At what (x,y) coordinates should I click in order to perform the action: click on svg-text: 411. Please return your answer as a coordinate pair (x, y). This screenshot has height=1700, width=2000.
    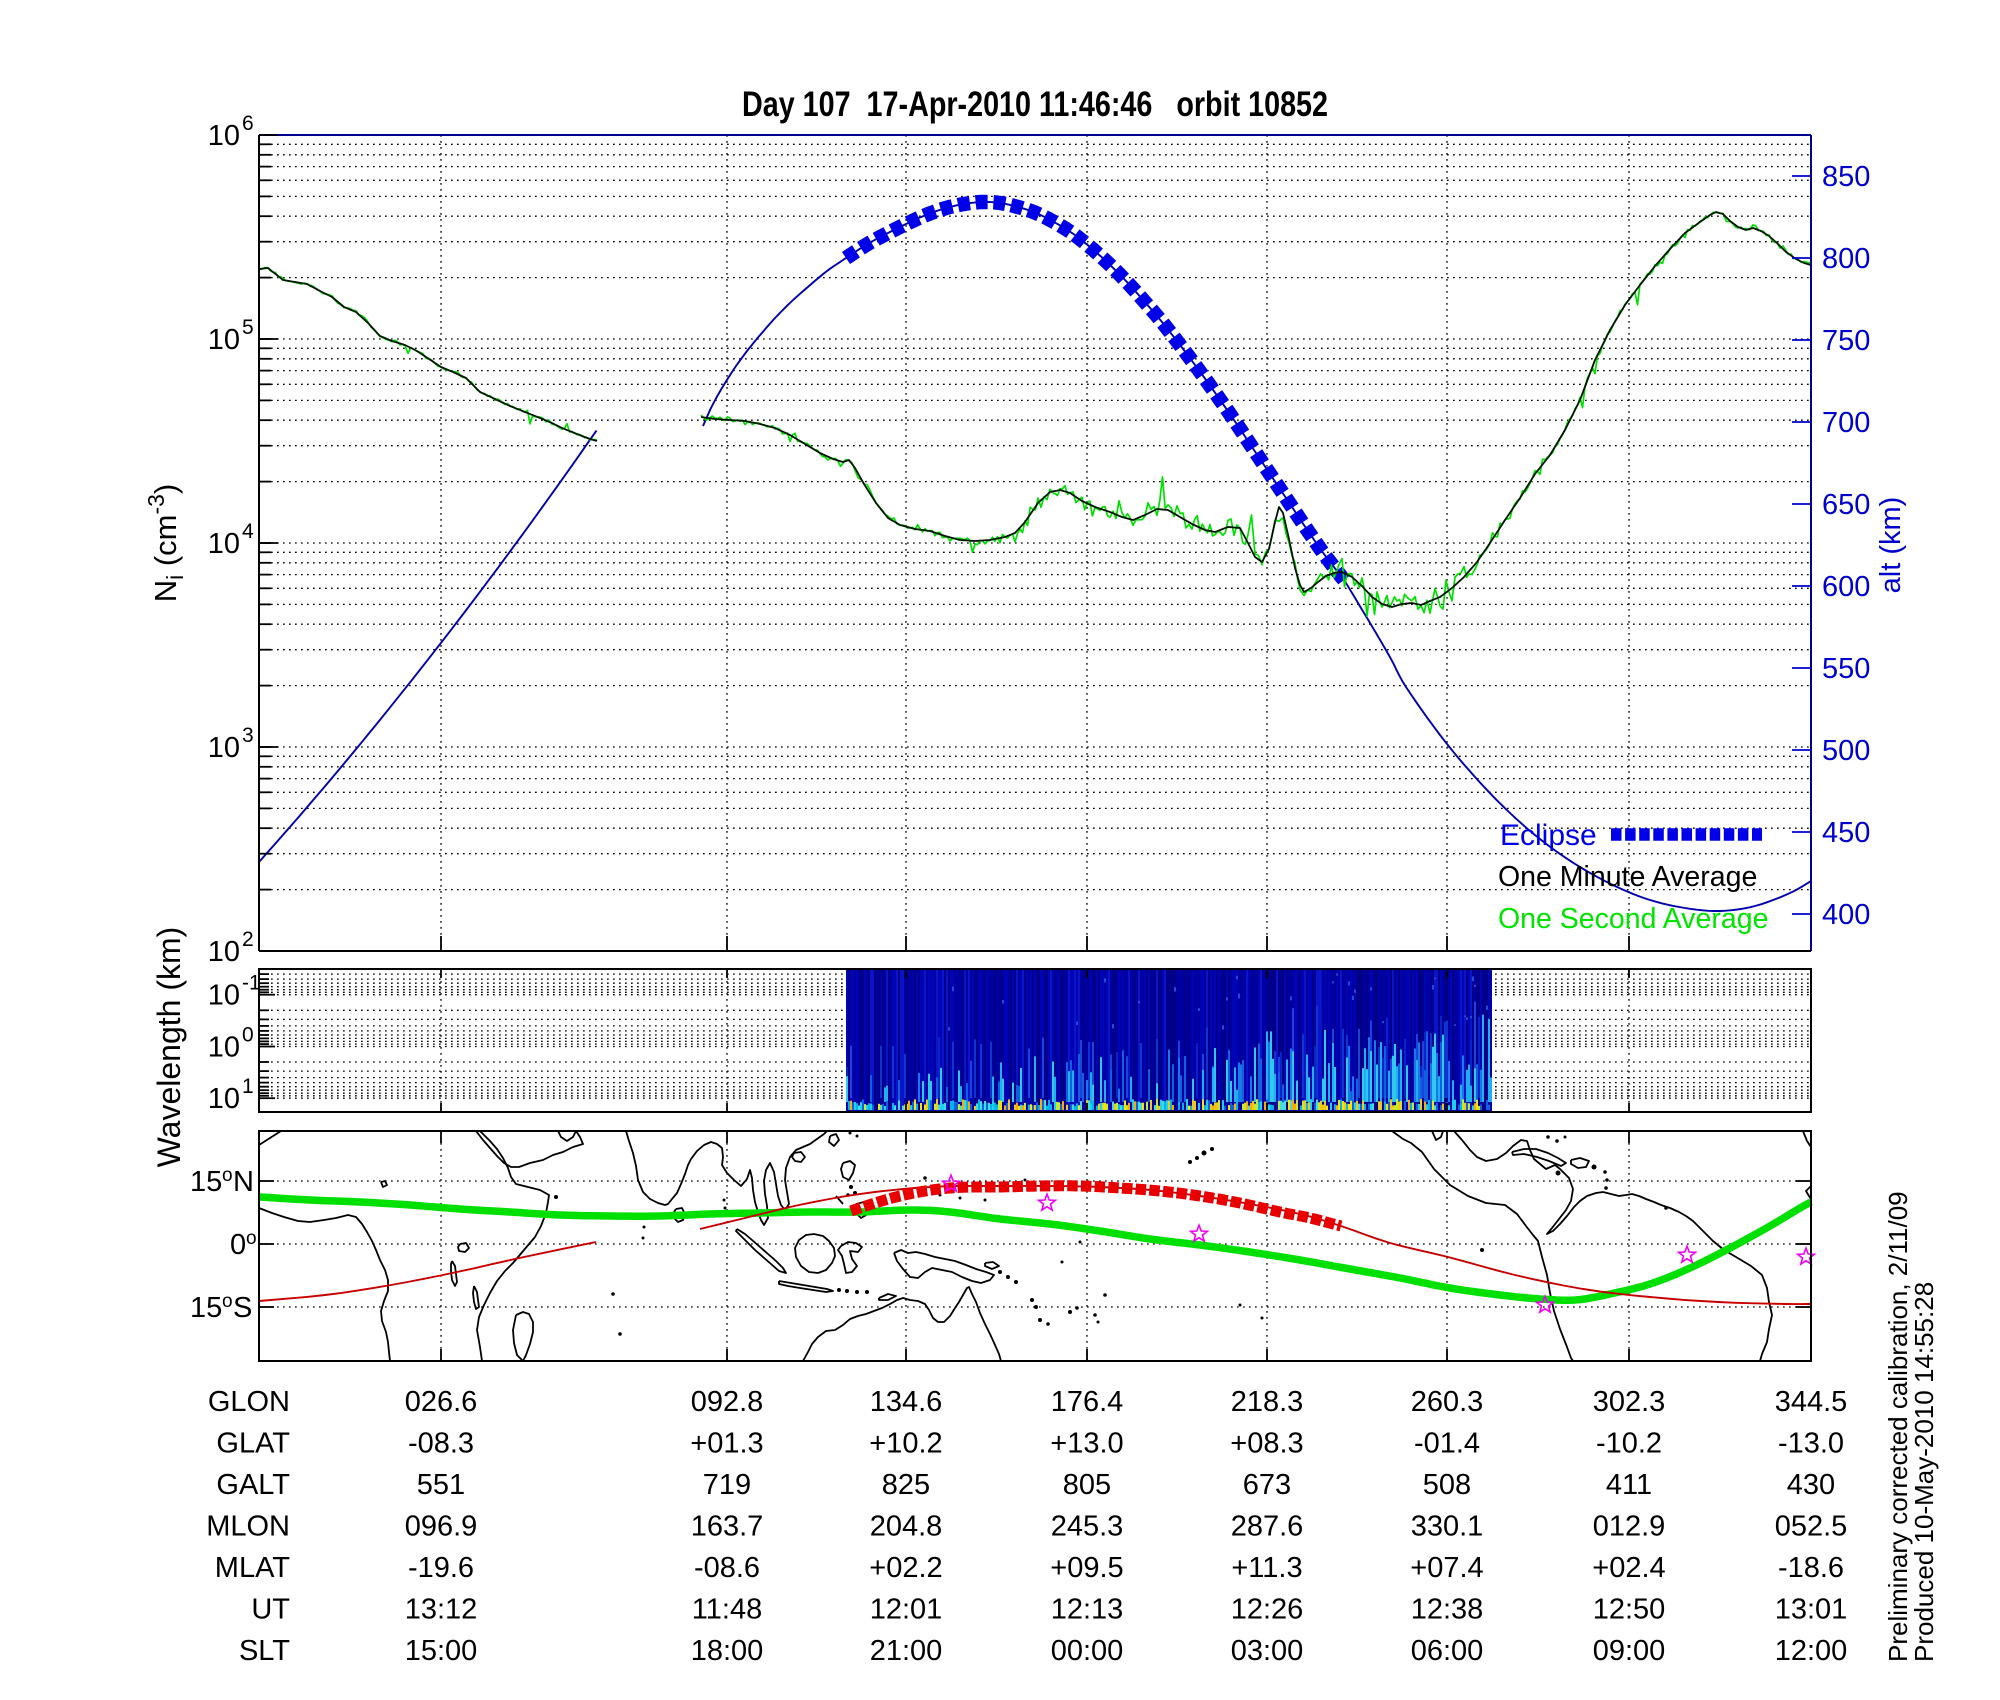
    Looking at the image, I should click on (1629, 1485).